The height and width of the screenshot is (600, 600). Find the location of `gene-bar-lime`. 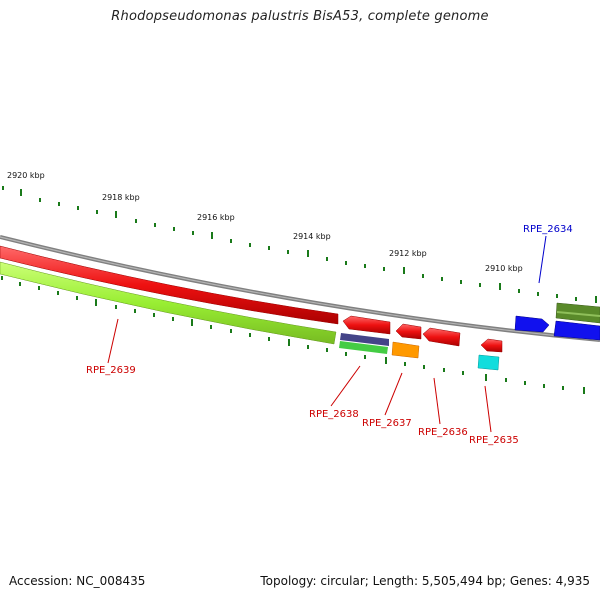

gene-bar-lime is located at coordinates (168, 303).